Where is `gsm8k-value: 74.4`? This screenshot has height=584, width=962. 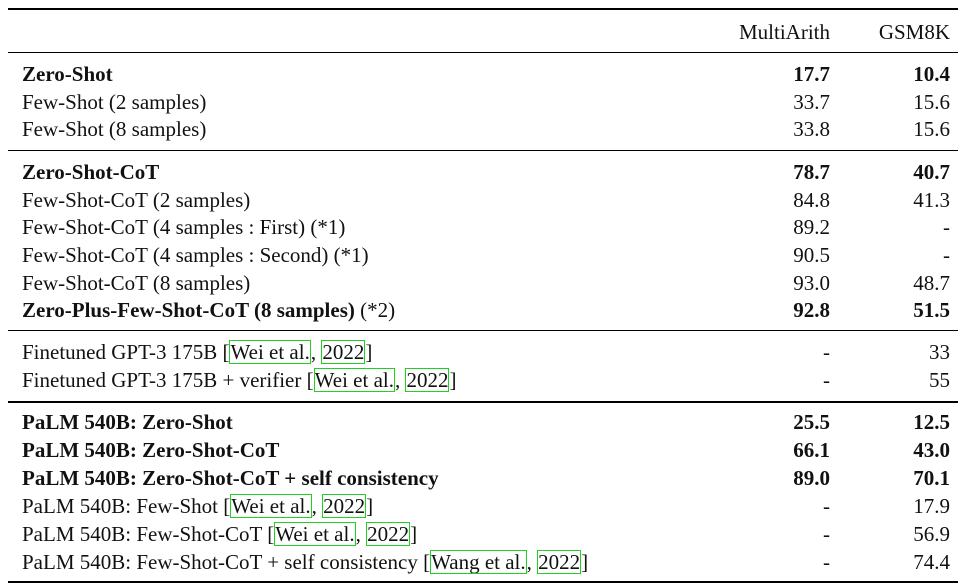
gsm8k-value: 74.4 is located at coordinates (931, 562).